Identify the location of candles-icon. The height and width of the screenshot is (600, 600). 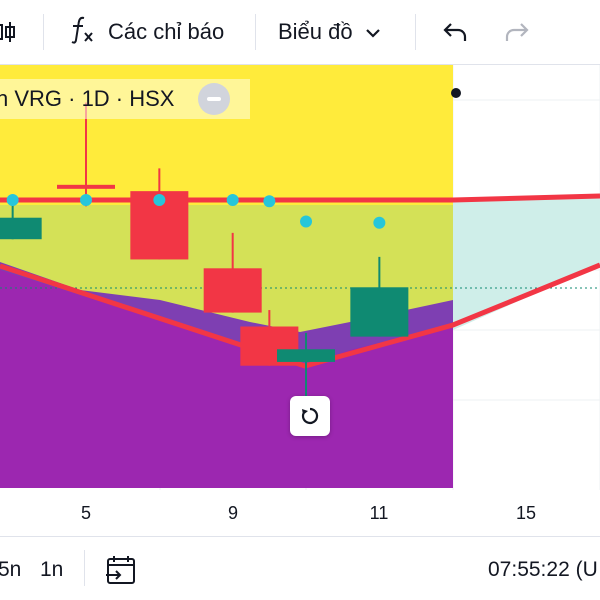
(9, 32).